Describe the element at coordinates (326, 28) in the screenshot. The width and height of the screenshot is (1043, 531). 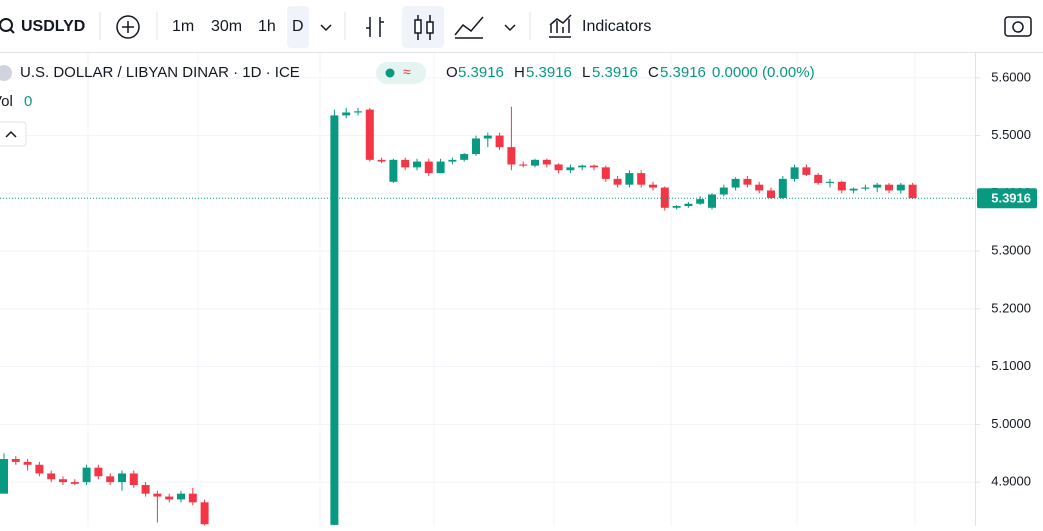
I see `interval-menu` at that location.